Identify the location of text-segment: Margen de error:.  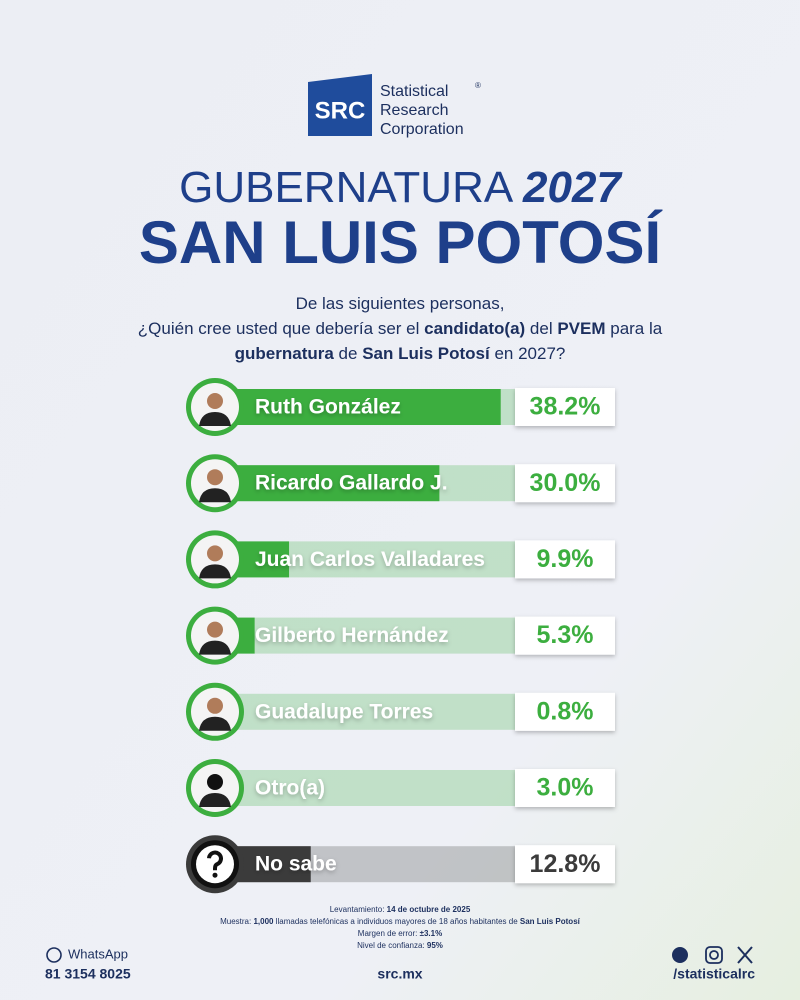
(389, 933).